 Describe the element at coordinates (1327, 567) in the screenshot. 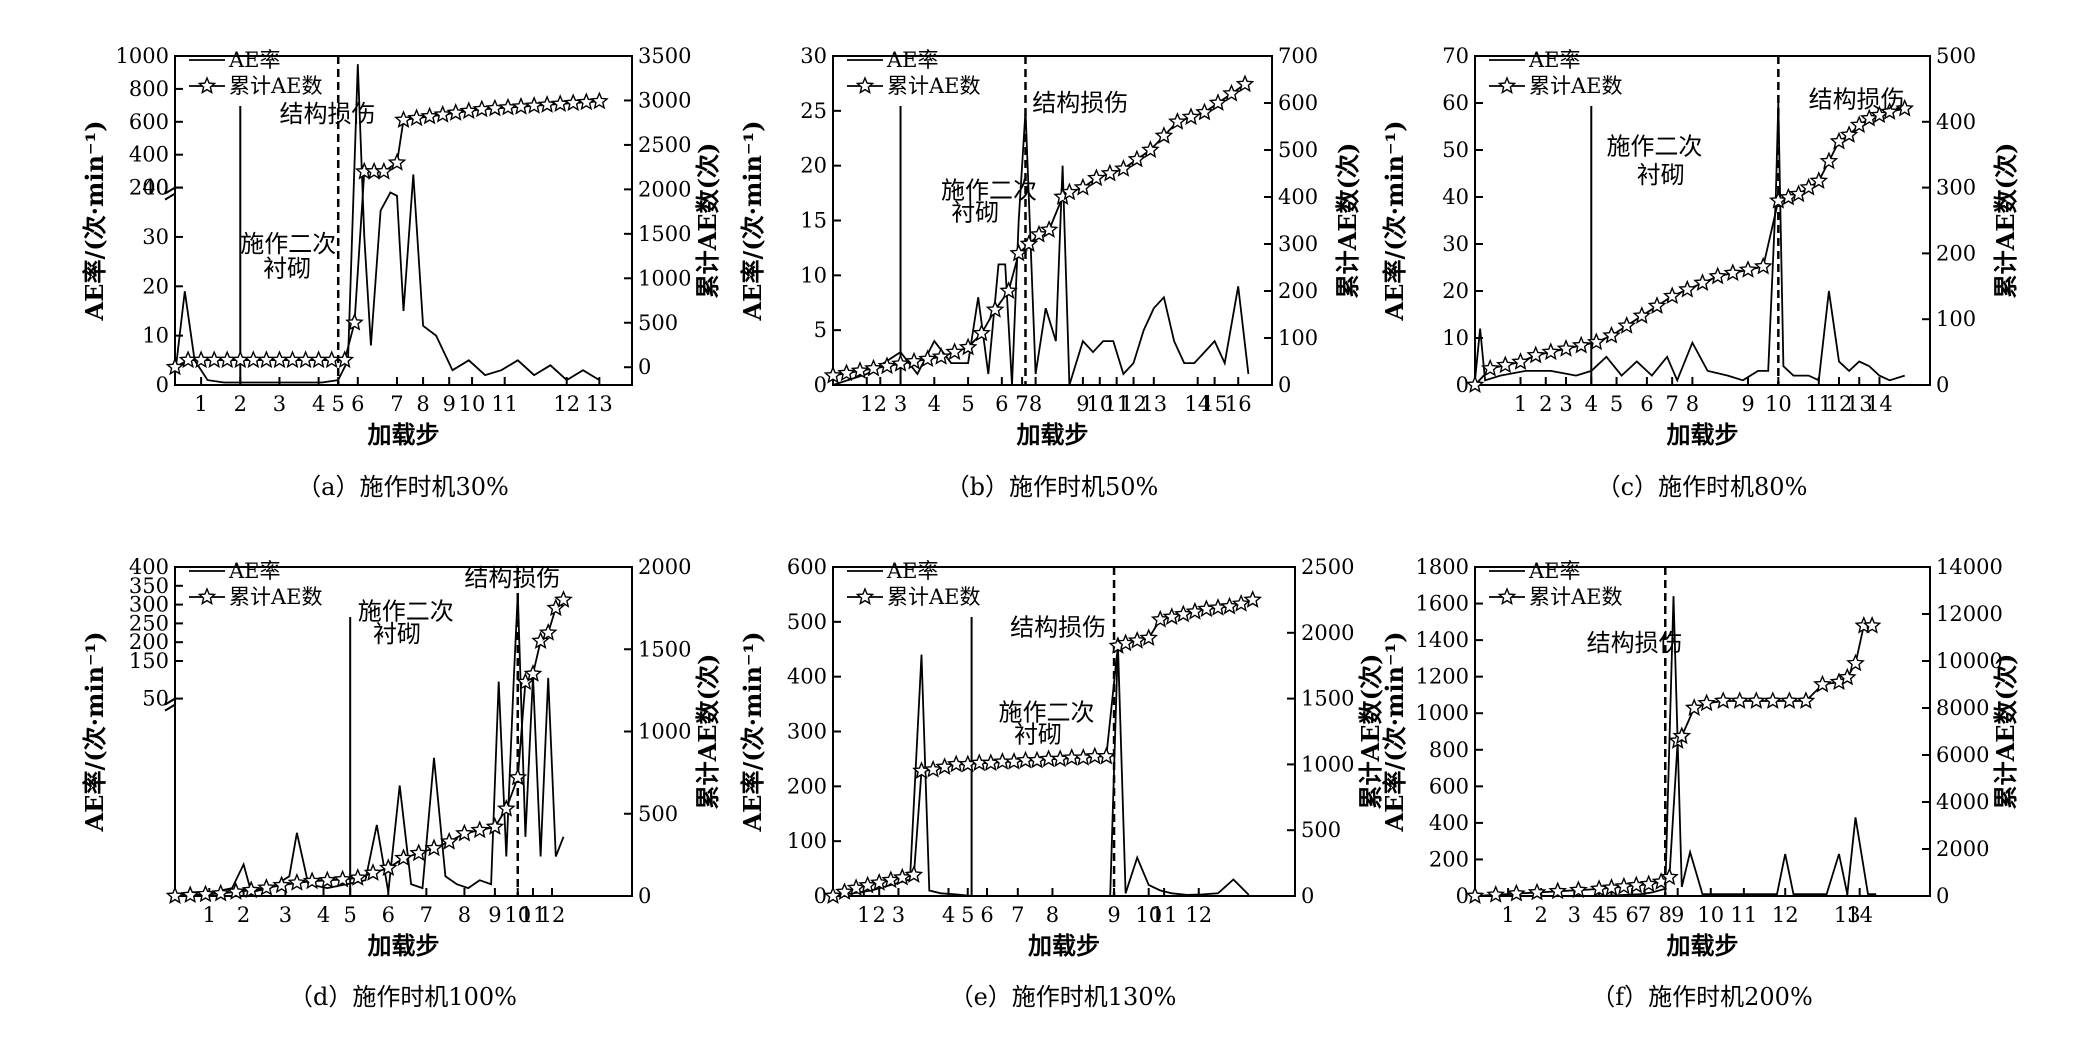

I see `right-tick-label: 2500` at that location.